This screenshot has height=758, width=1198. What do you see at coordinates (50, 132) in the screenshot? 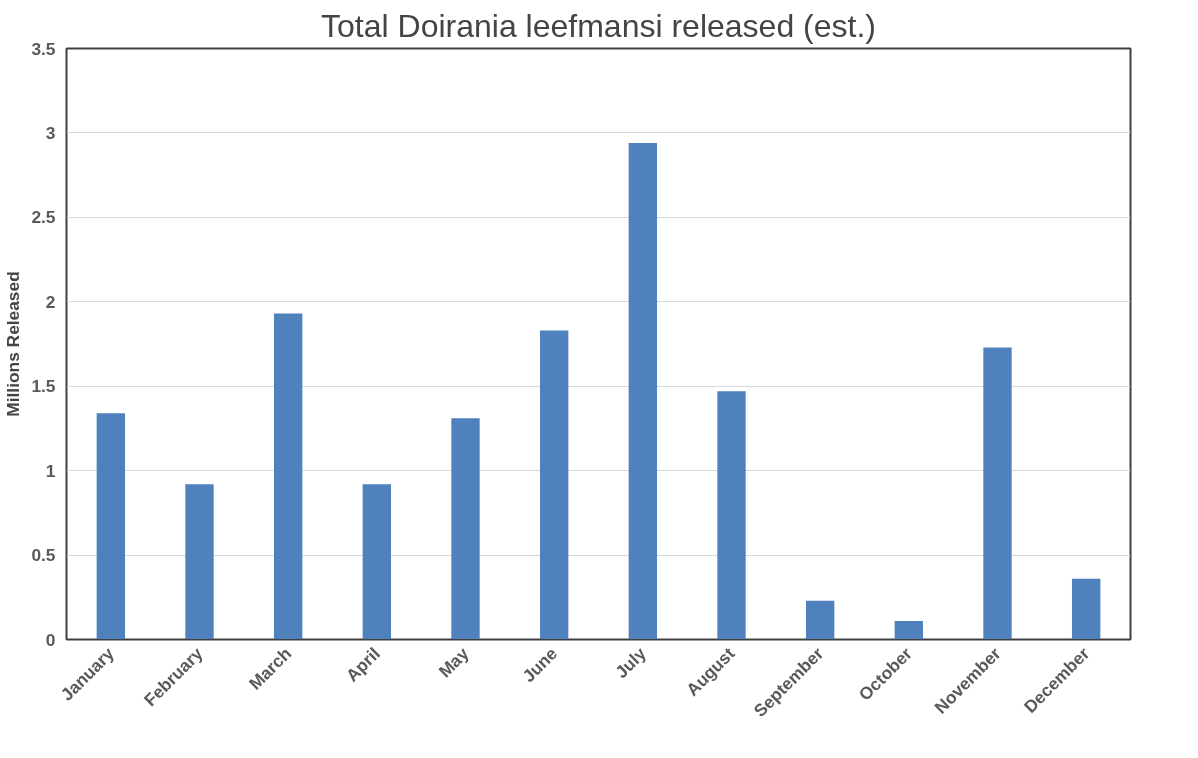
I see `y-tick-label: 3` at bounding box center [50, 132].